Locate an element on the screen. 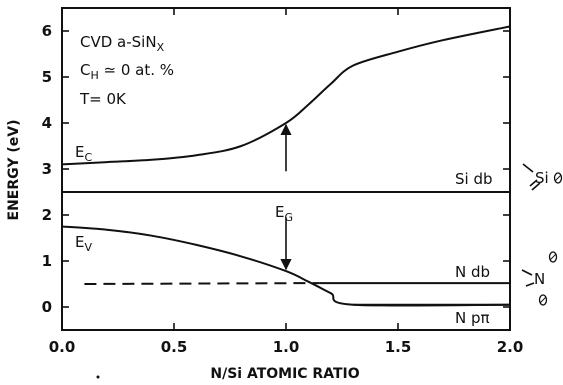  svg-text: N is located at coordinates (539, 279).